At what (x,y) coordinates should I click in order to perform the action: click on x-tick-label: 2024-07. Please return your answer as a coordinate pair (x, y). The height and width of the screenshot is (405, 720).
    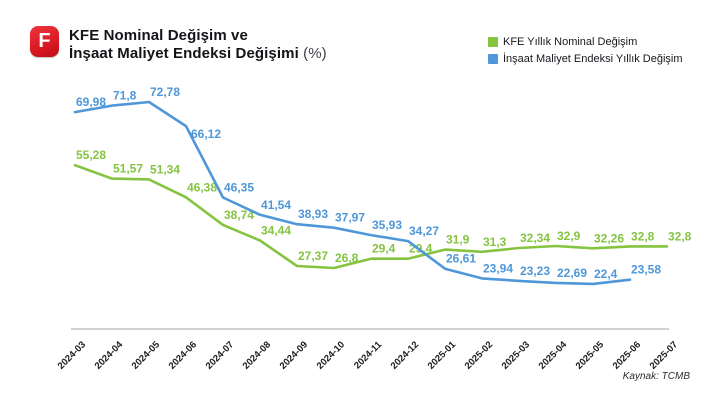
    Looking at the image, I should click on (220, 355).